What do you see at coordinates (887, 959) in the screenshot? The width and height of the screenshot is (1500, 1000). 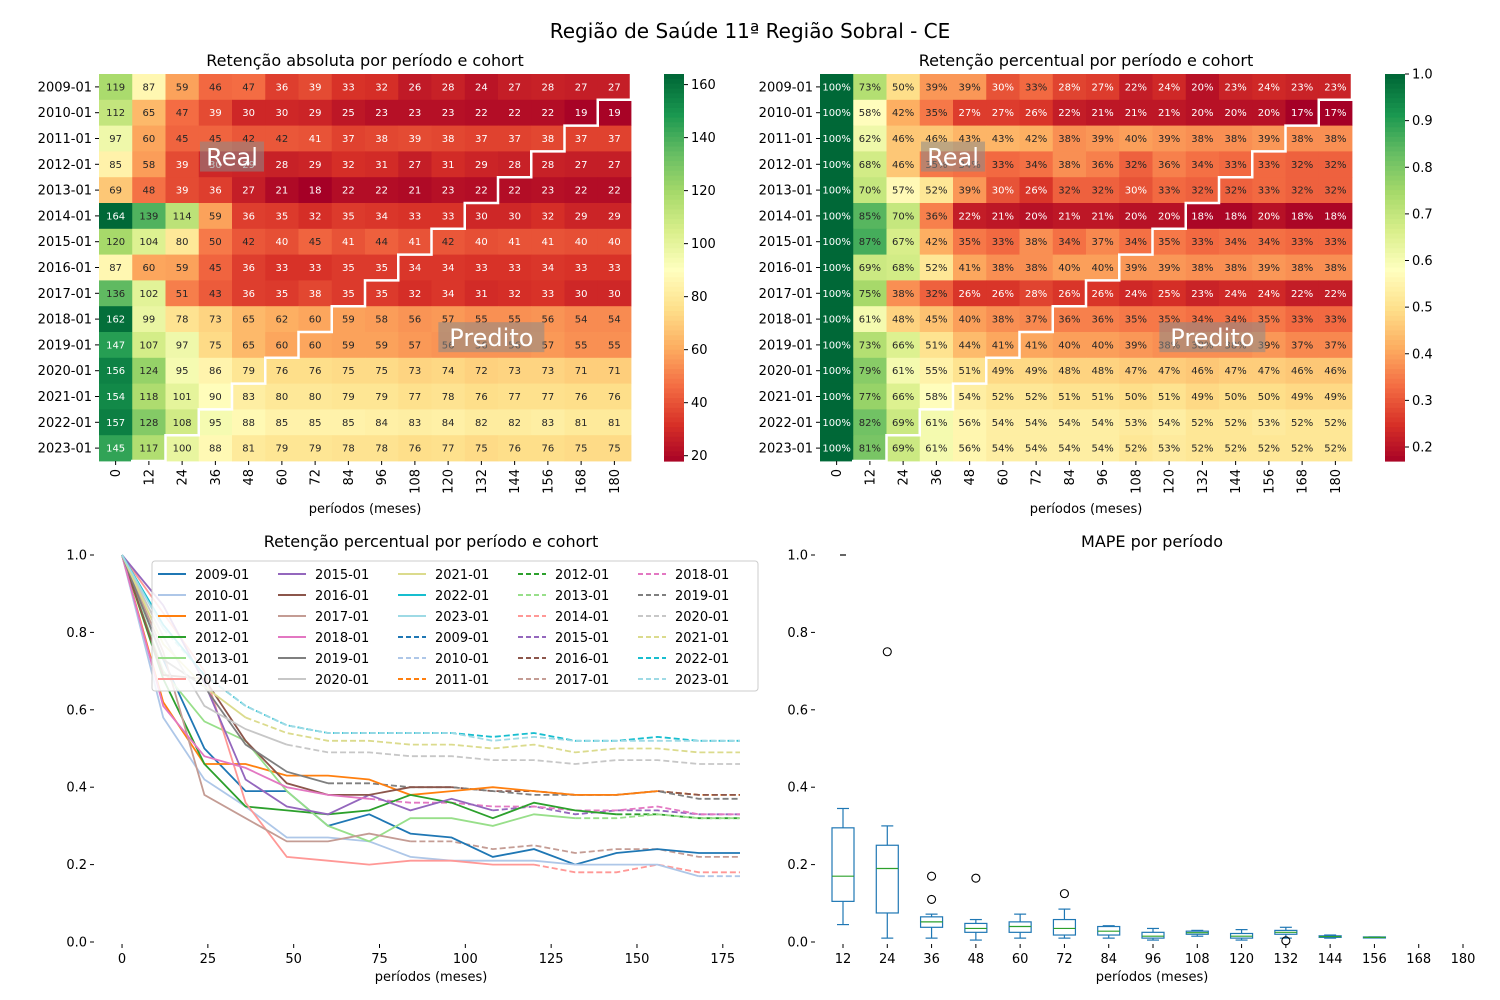 I see `x-tick-label: 24` at bounding box center [887, 959].